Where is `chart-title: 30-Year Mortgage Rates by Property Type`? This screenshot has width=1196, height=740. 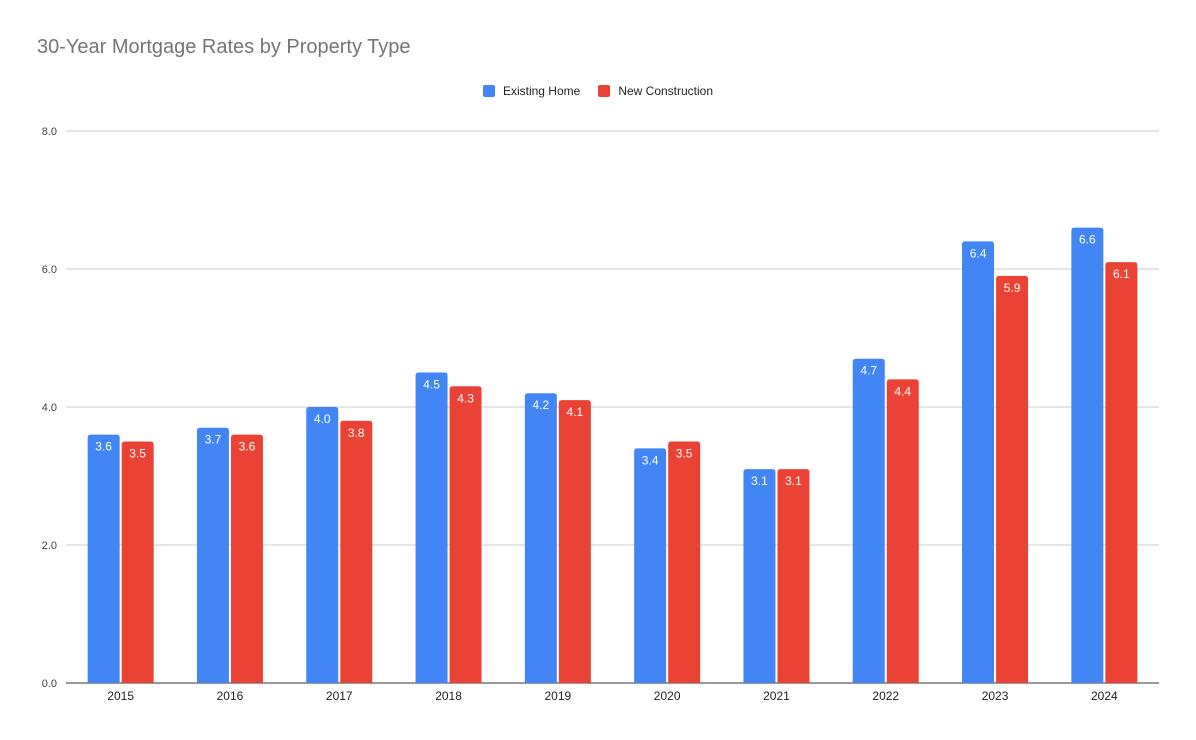
chart-title: 30-Year Mortgage Rates by Property Type is located at coordinates (224, 47).